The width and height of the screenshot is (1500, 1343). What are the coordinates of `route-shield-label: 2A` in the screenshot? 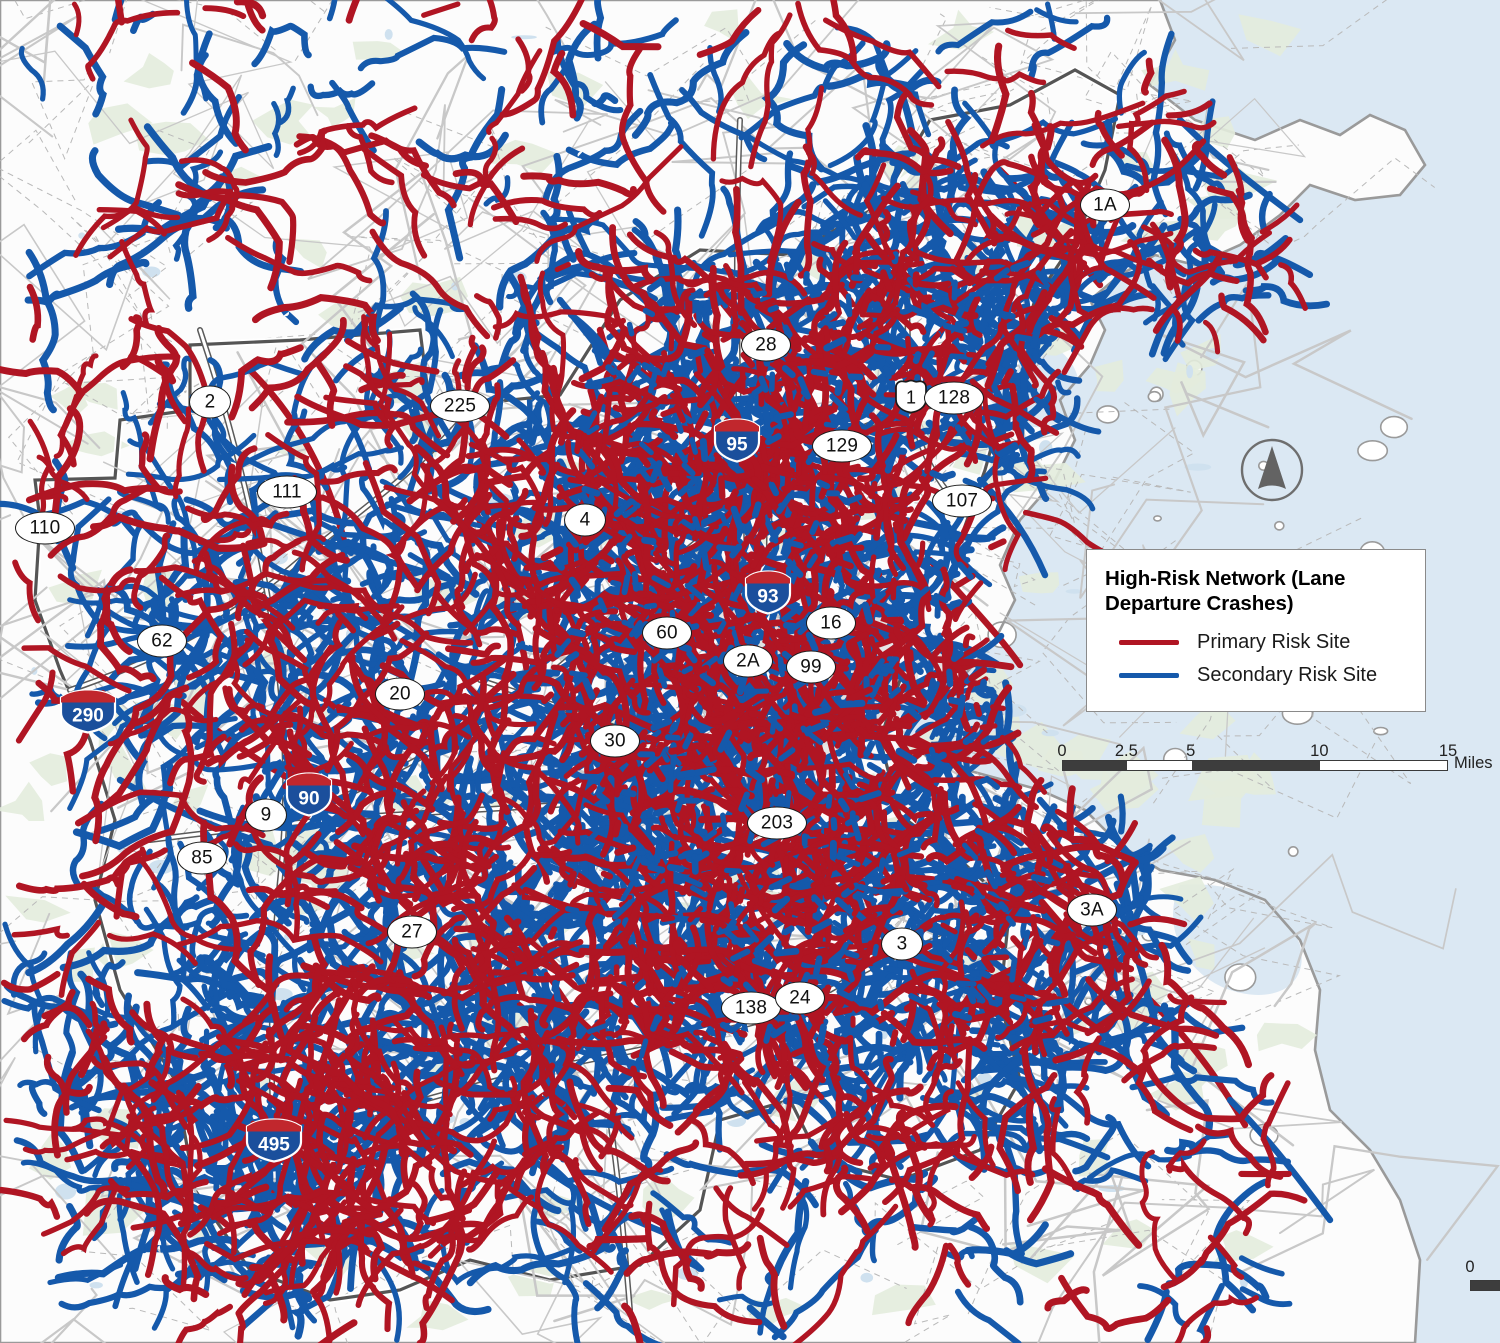 It's located at (748, 660).